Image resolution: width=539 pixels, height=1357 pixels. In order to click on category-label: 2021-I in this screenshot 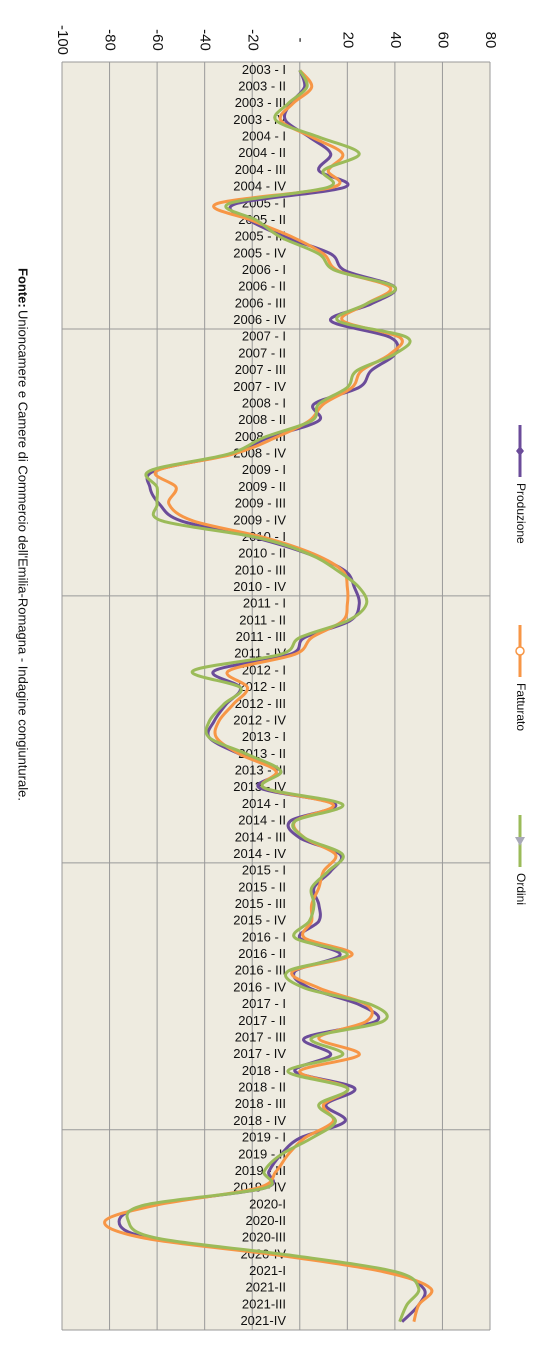, I will do `click(267, 1270)`.